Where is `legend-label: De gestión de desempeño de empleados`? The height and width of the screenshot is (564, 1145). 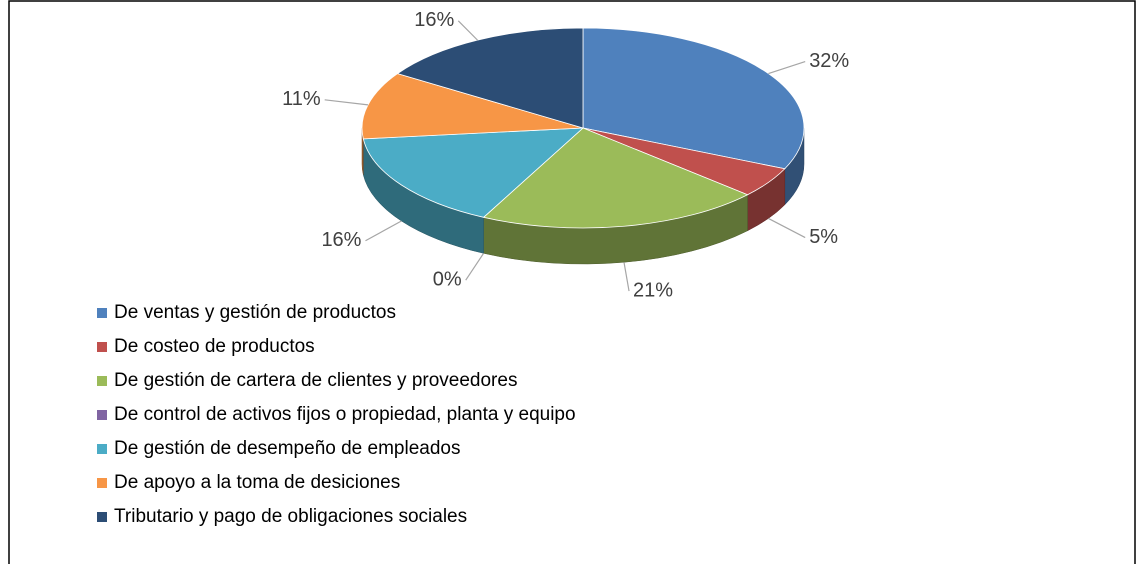
legend-label: De gestión de desempeño de empleados is located at coordinates (287, 448).